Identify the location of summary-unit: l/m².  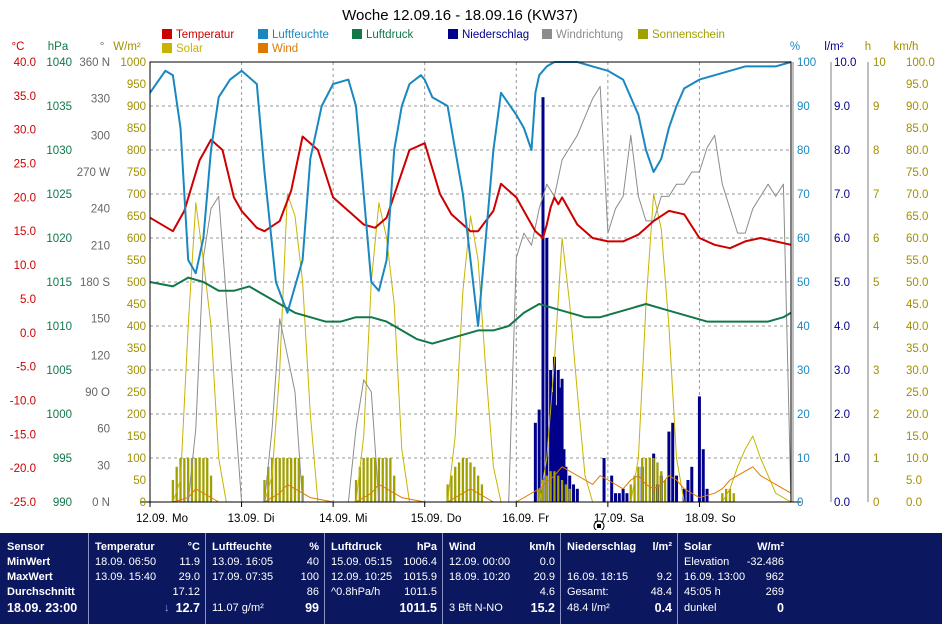
(662, 547).